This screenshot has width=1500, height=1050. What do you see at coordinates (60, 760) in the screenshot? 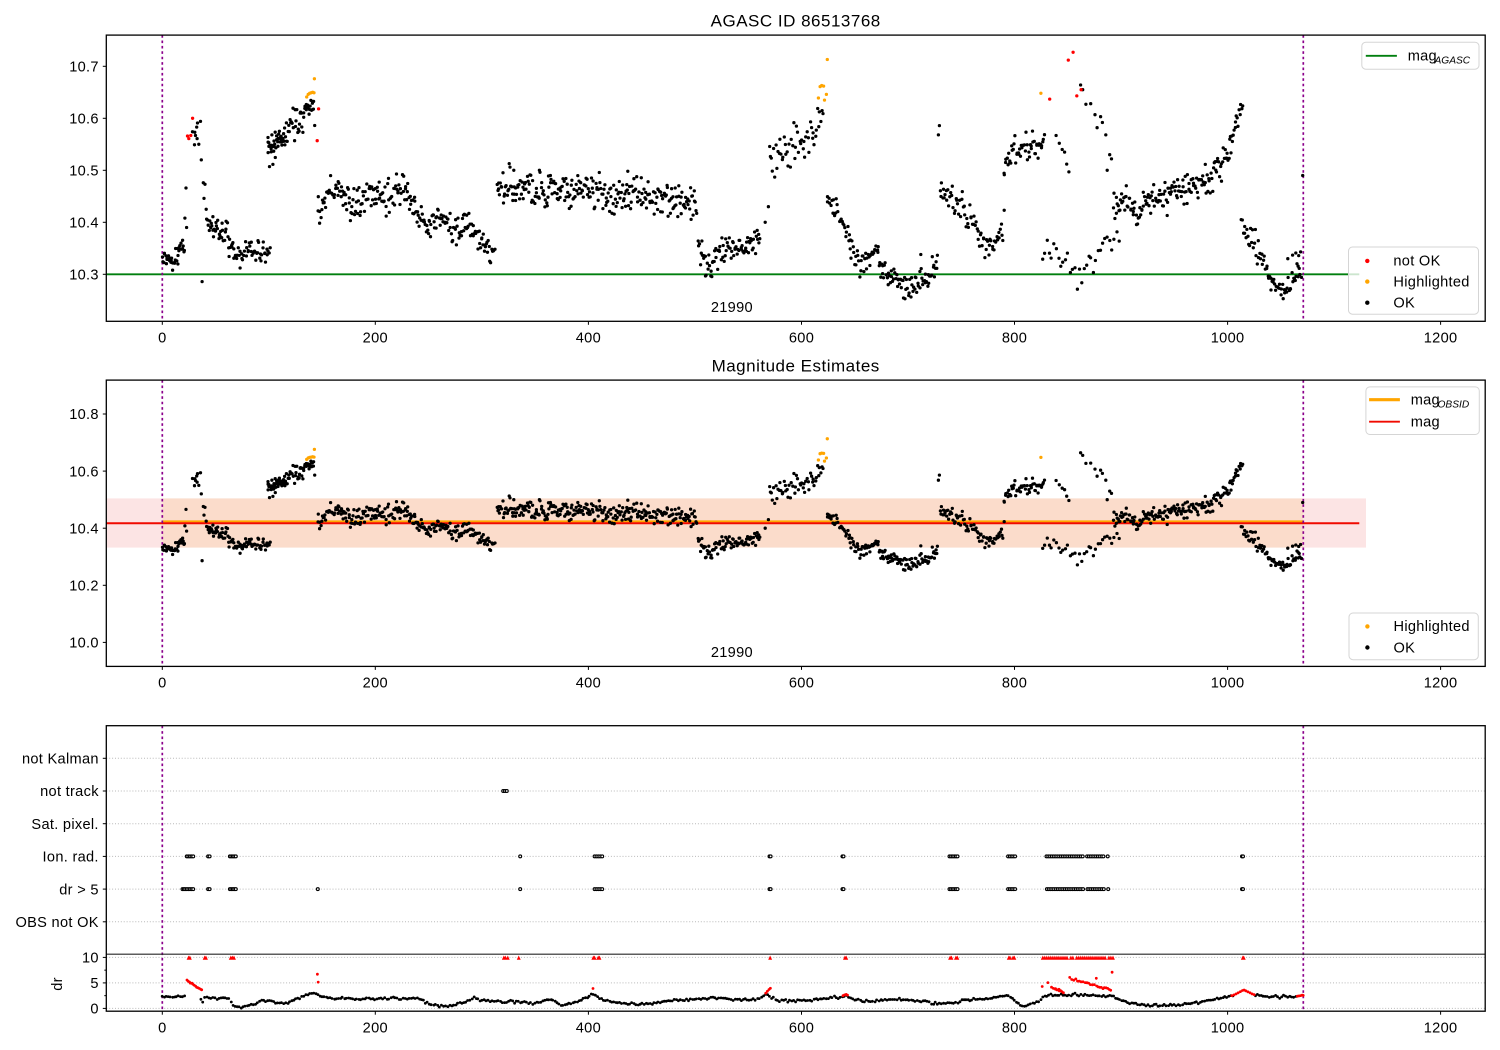
I see `svg-text: not Kalman` at bounding box center [60, 760].